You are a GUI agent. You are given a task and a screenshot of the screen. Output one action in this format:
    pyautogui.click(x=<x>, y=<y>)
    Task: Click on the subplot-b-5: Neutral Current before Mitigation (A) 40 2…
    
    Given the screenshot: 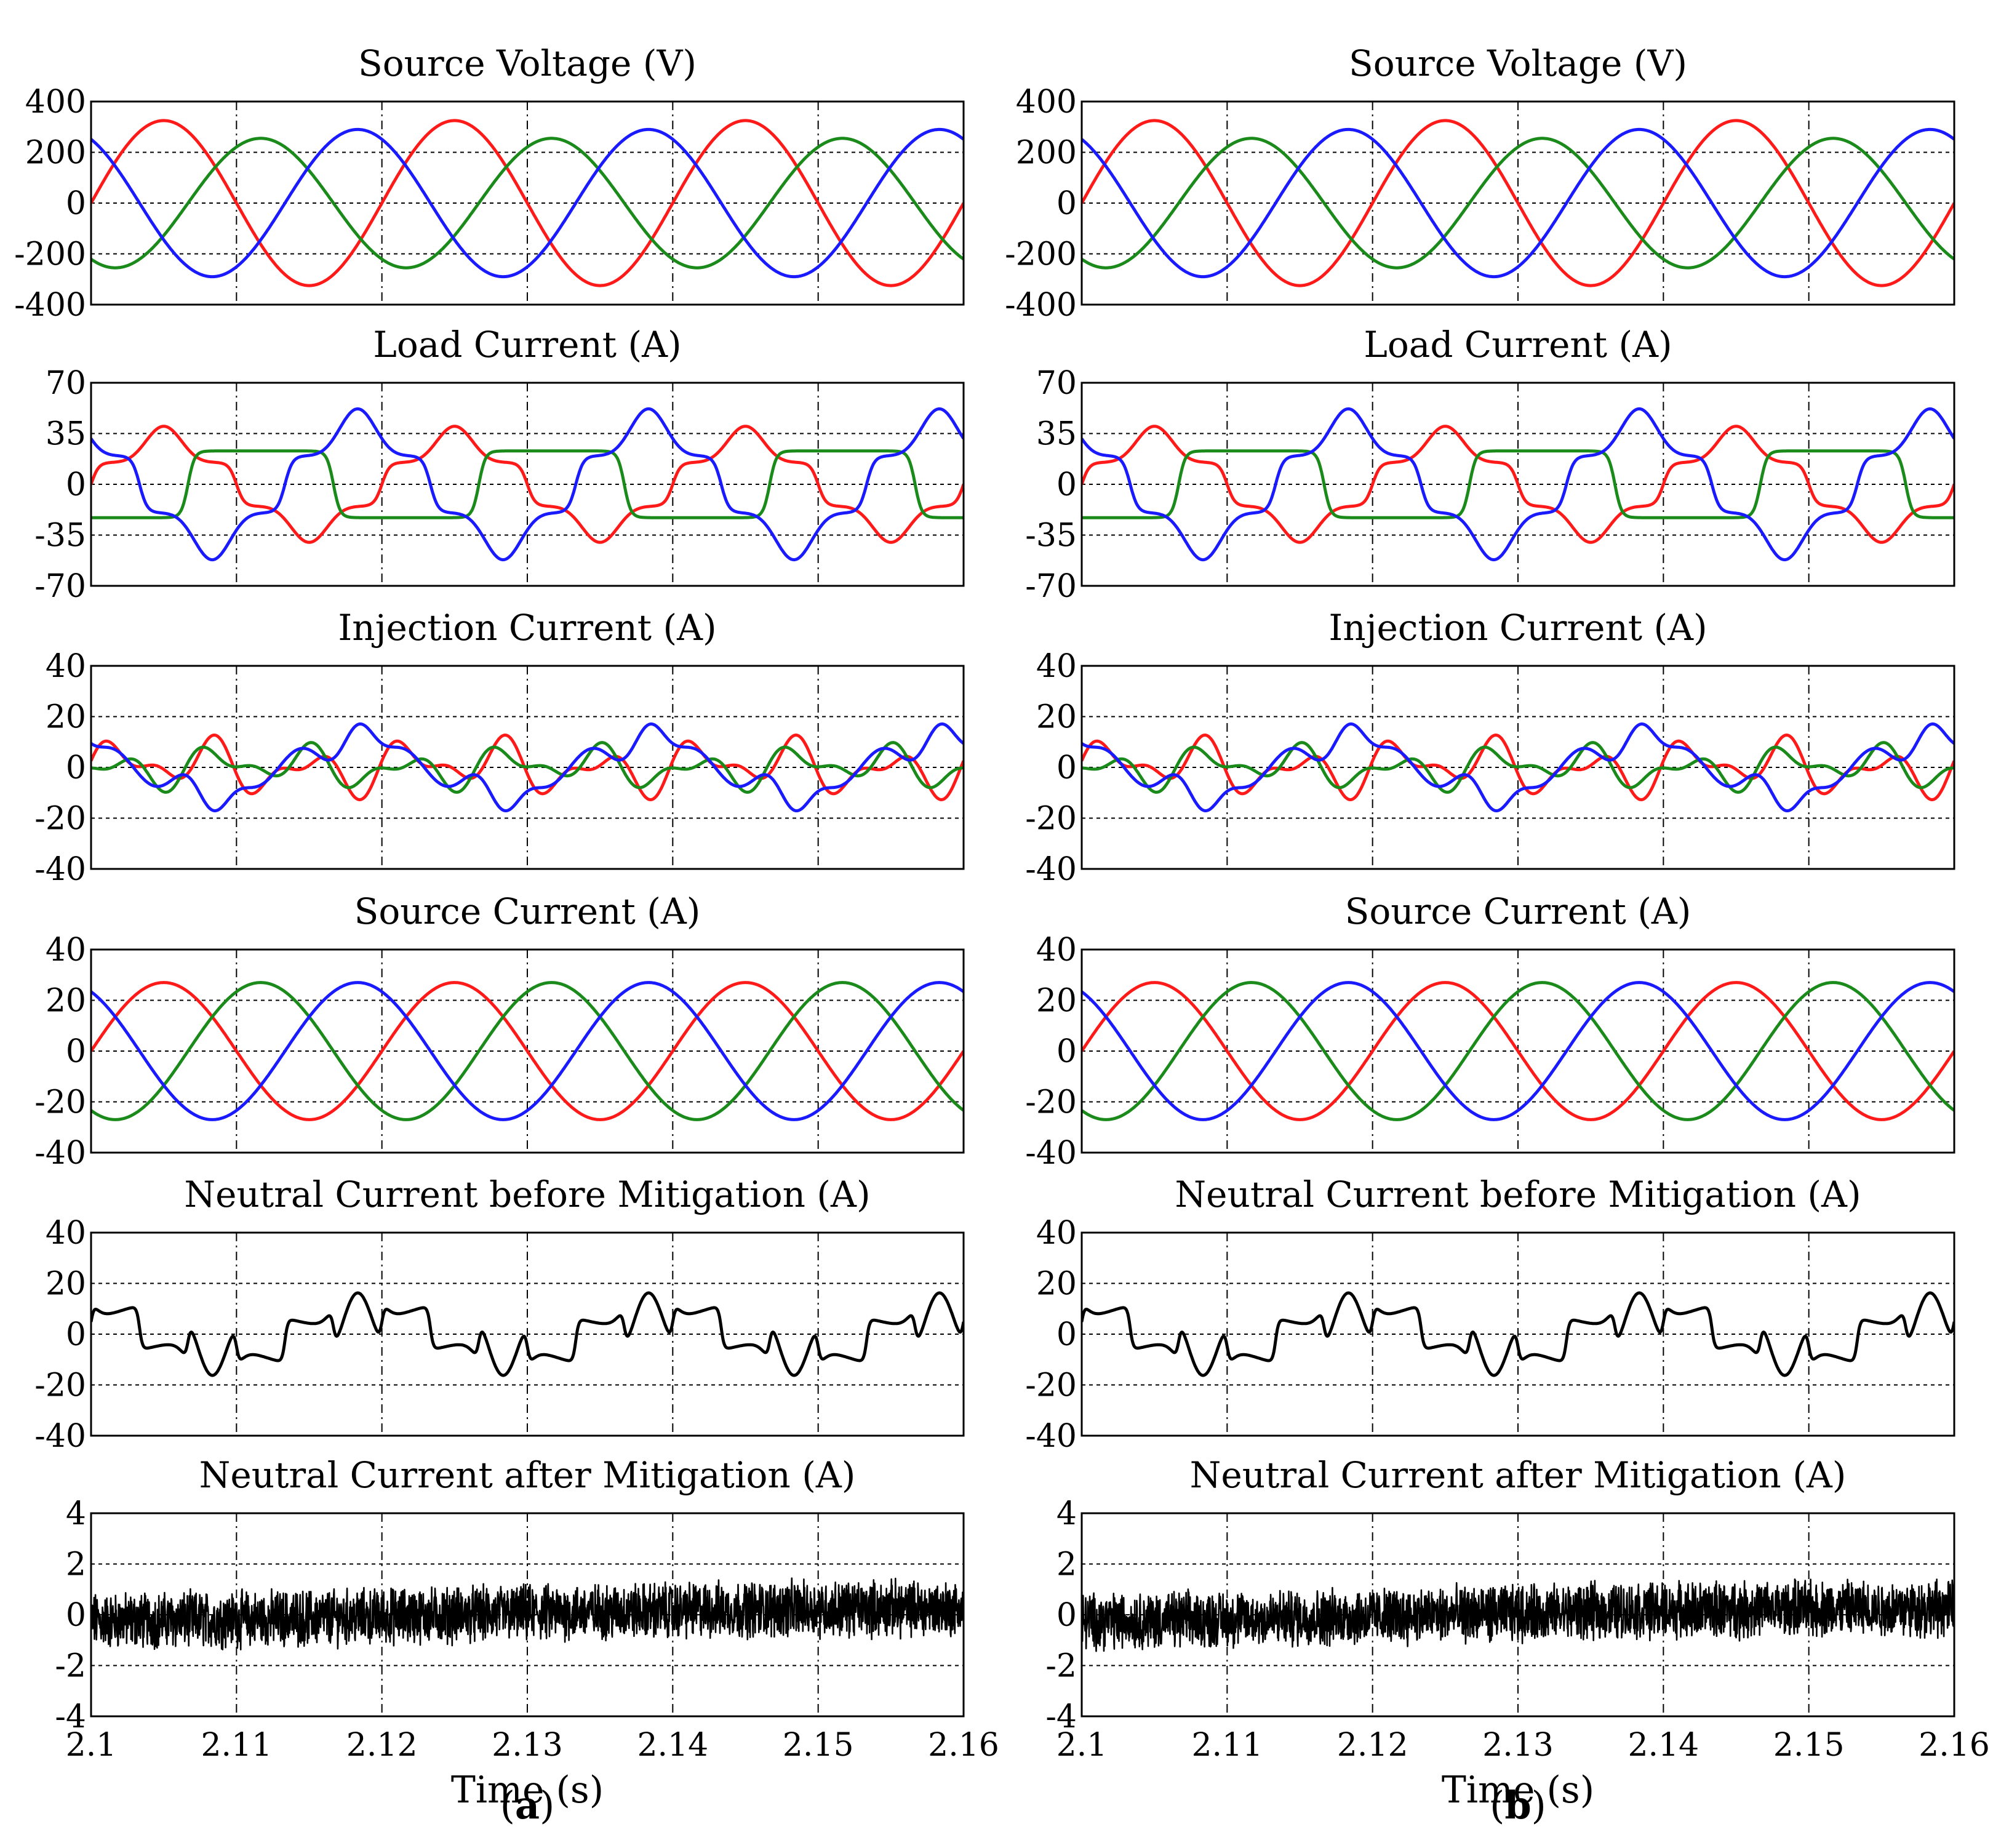 What is the action you would take?
    pyautogui.click(x=1490, y=1314)
    